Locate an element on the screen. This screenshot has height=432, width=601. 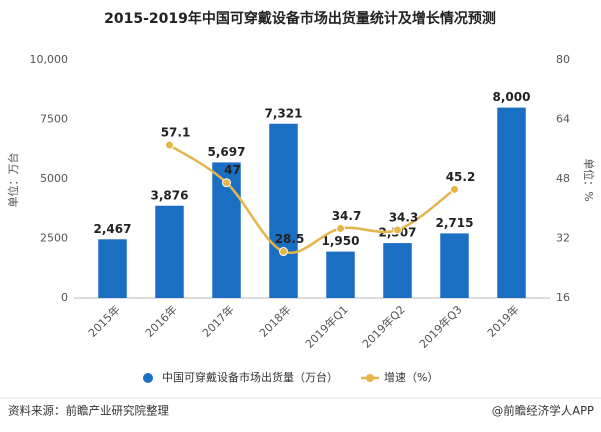
y2ticks-label: 16 is located at coordinates (563, 297).